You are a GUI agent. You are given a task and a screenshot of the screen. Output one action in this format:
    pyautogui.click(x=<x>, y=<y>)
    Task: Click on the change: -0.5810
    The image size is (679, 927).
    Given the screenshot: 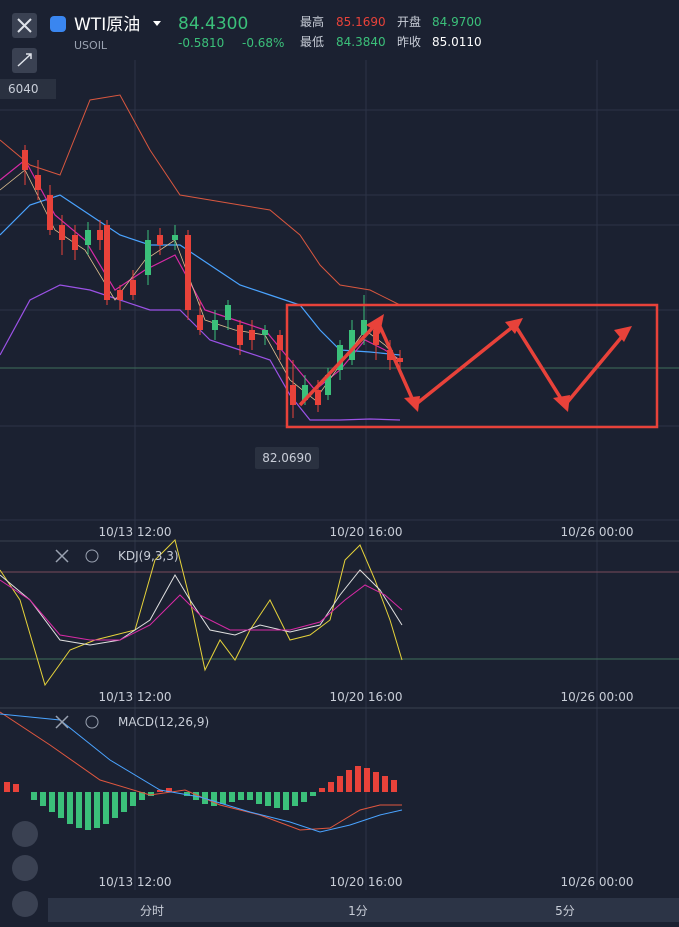 What is the action you would take?
    pyautogui.click(x=201, y=43)
    